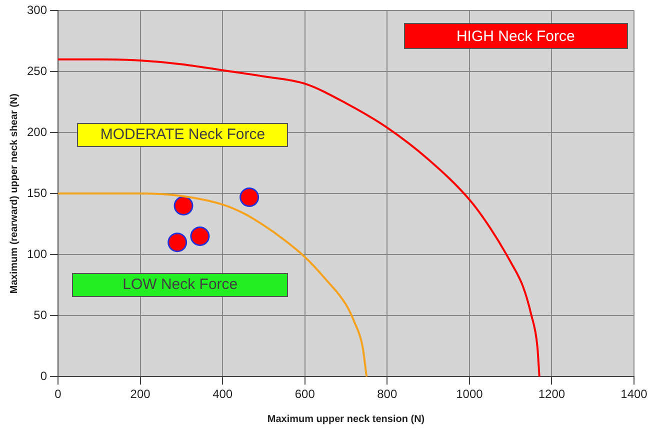  I want to click on annotation: HIGH Neck Force, so click(515, 36).